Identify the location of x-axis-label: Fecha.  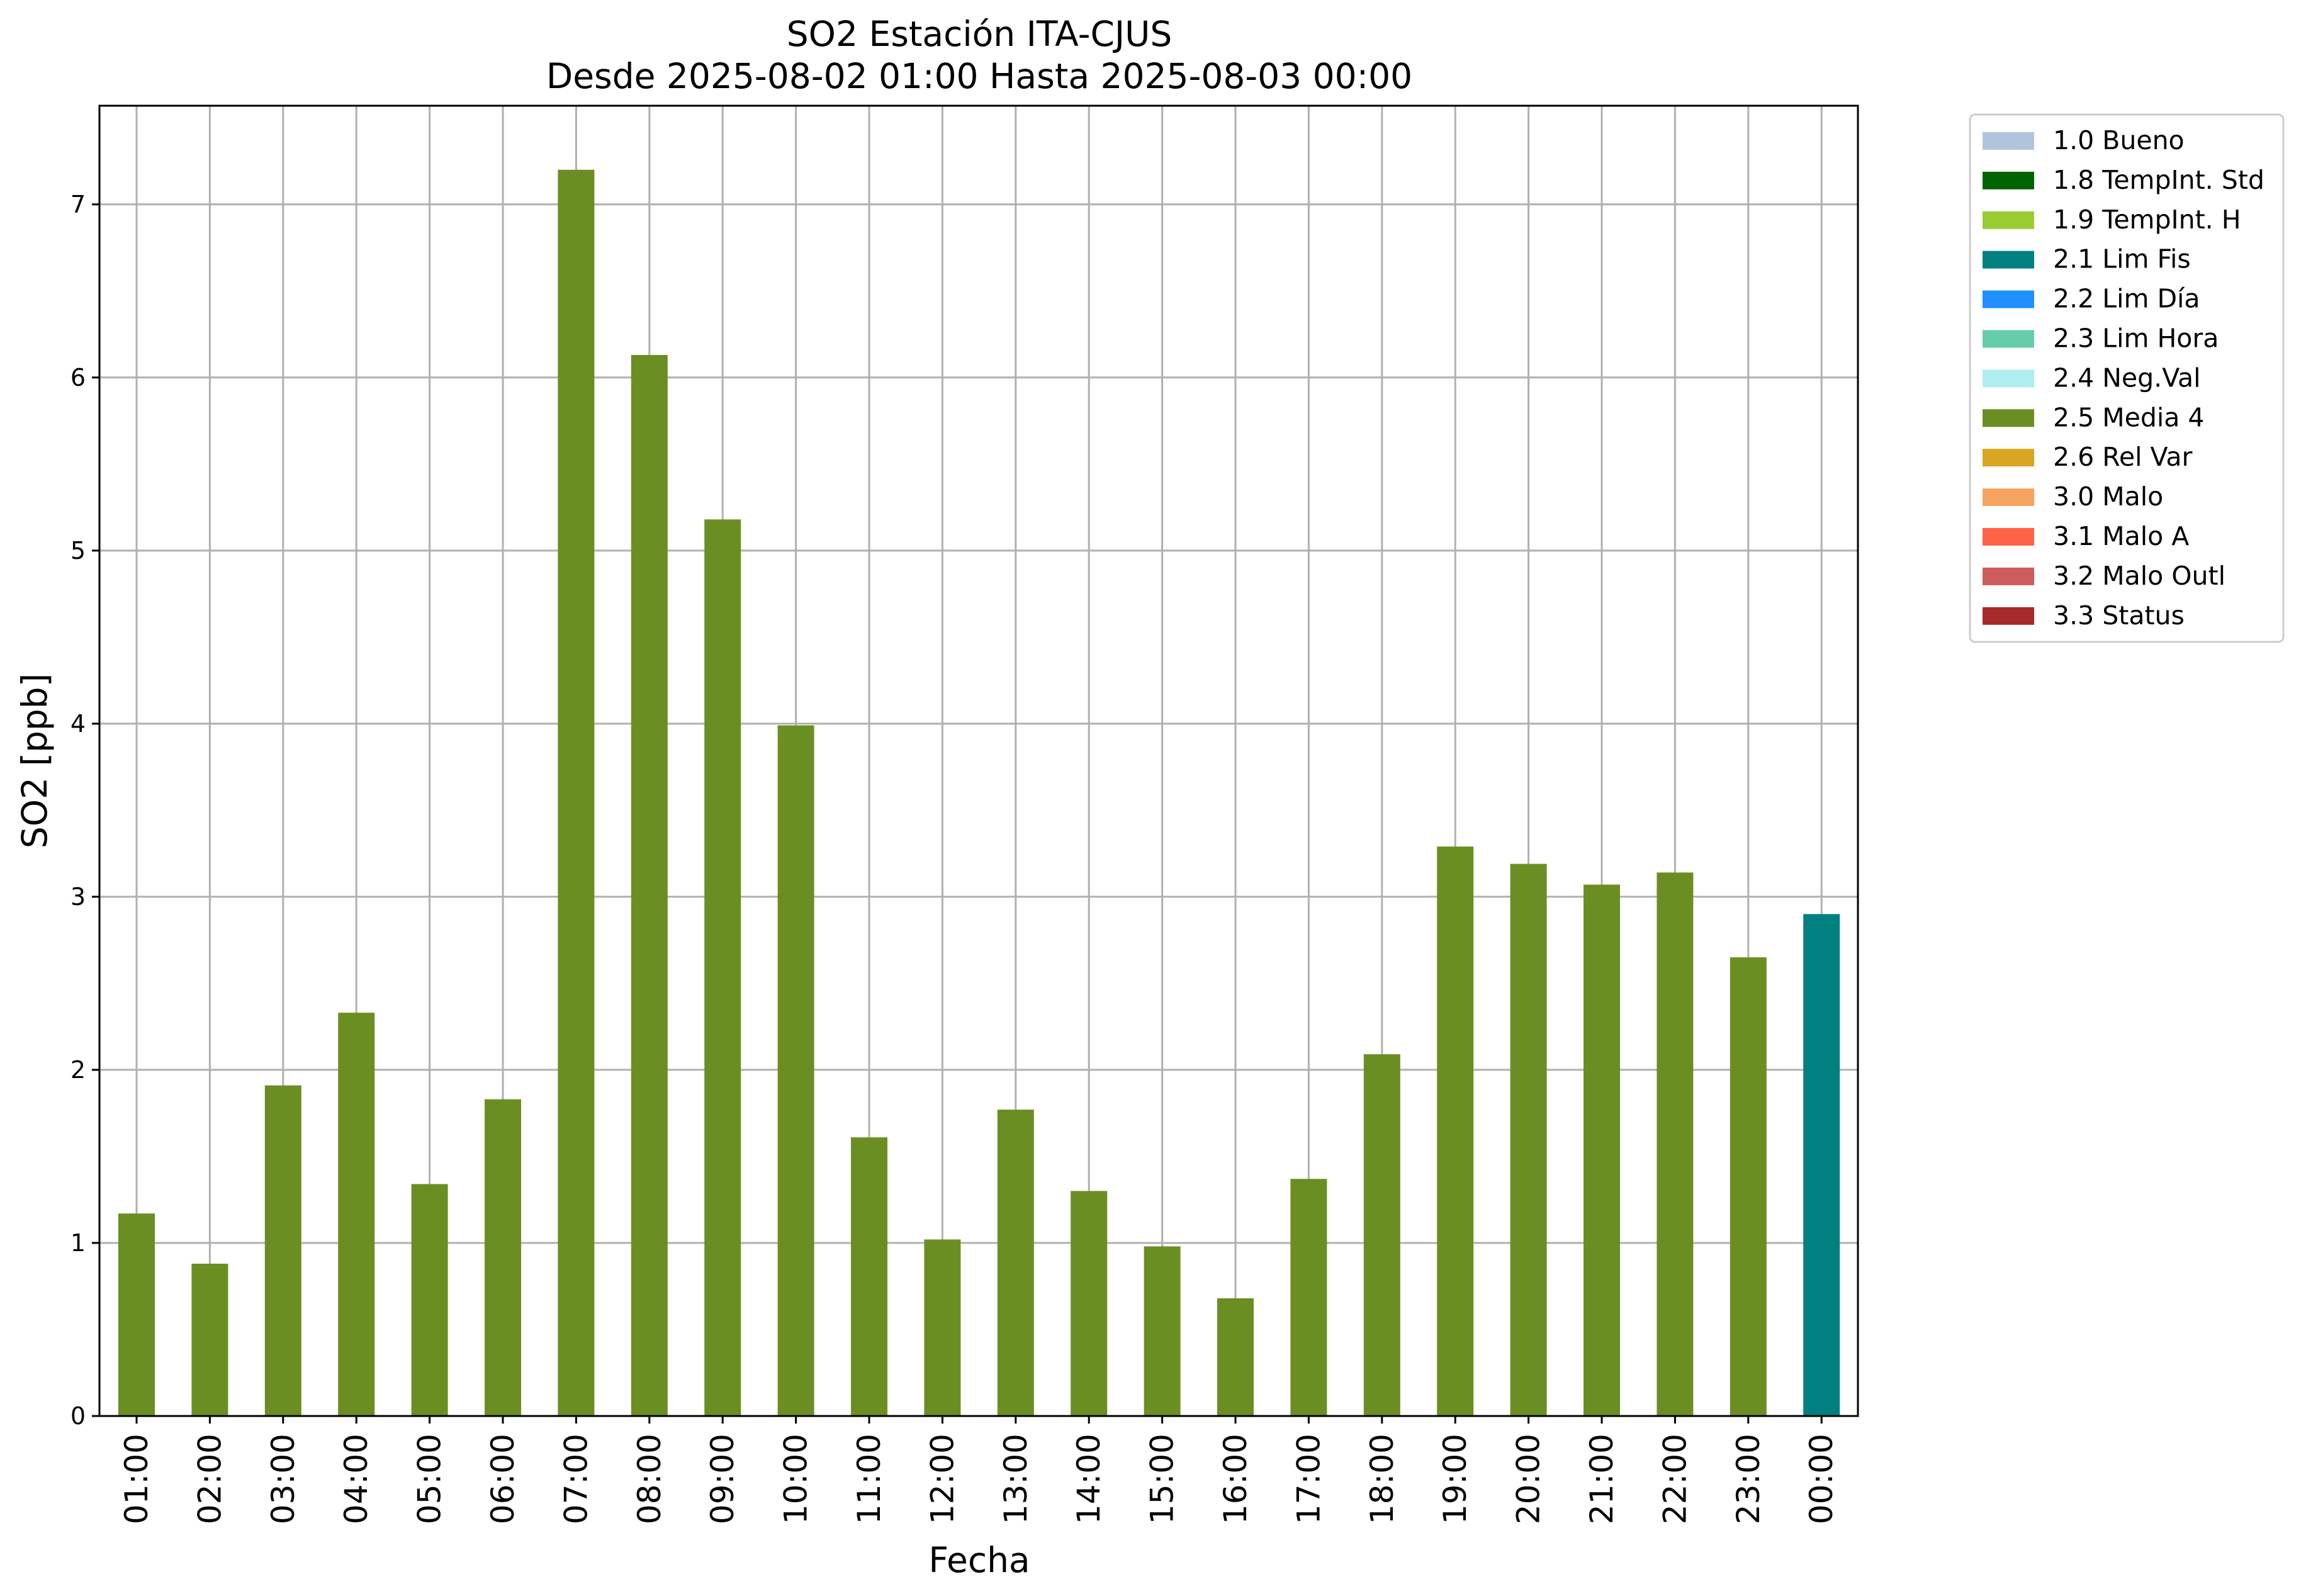
(979, 1560).